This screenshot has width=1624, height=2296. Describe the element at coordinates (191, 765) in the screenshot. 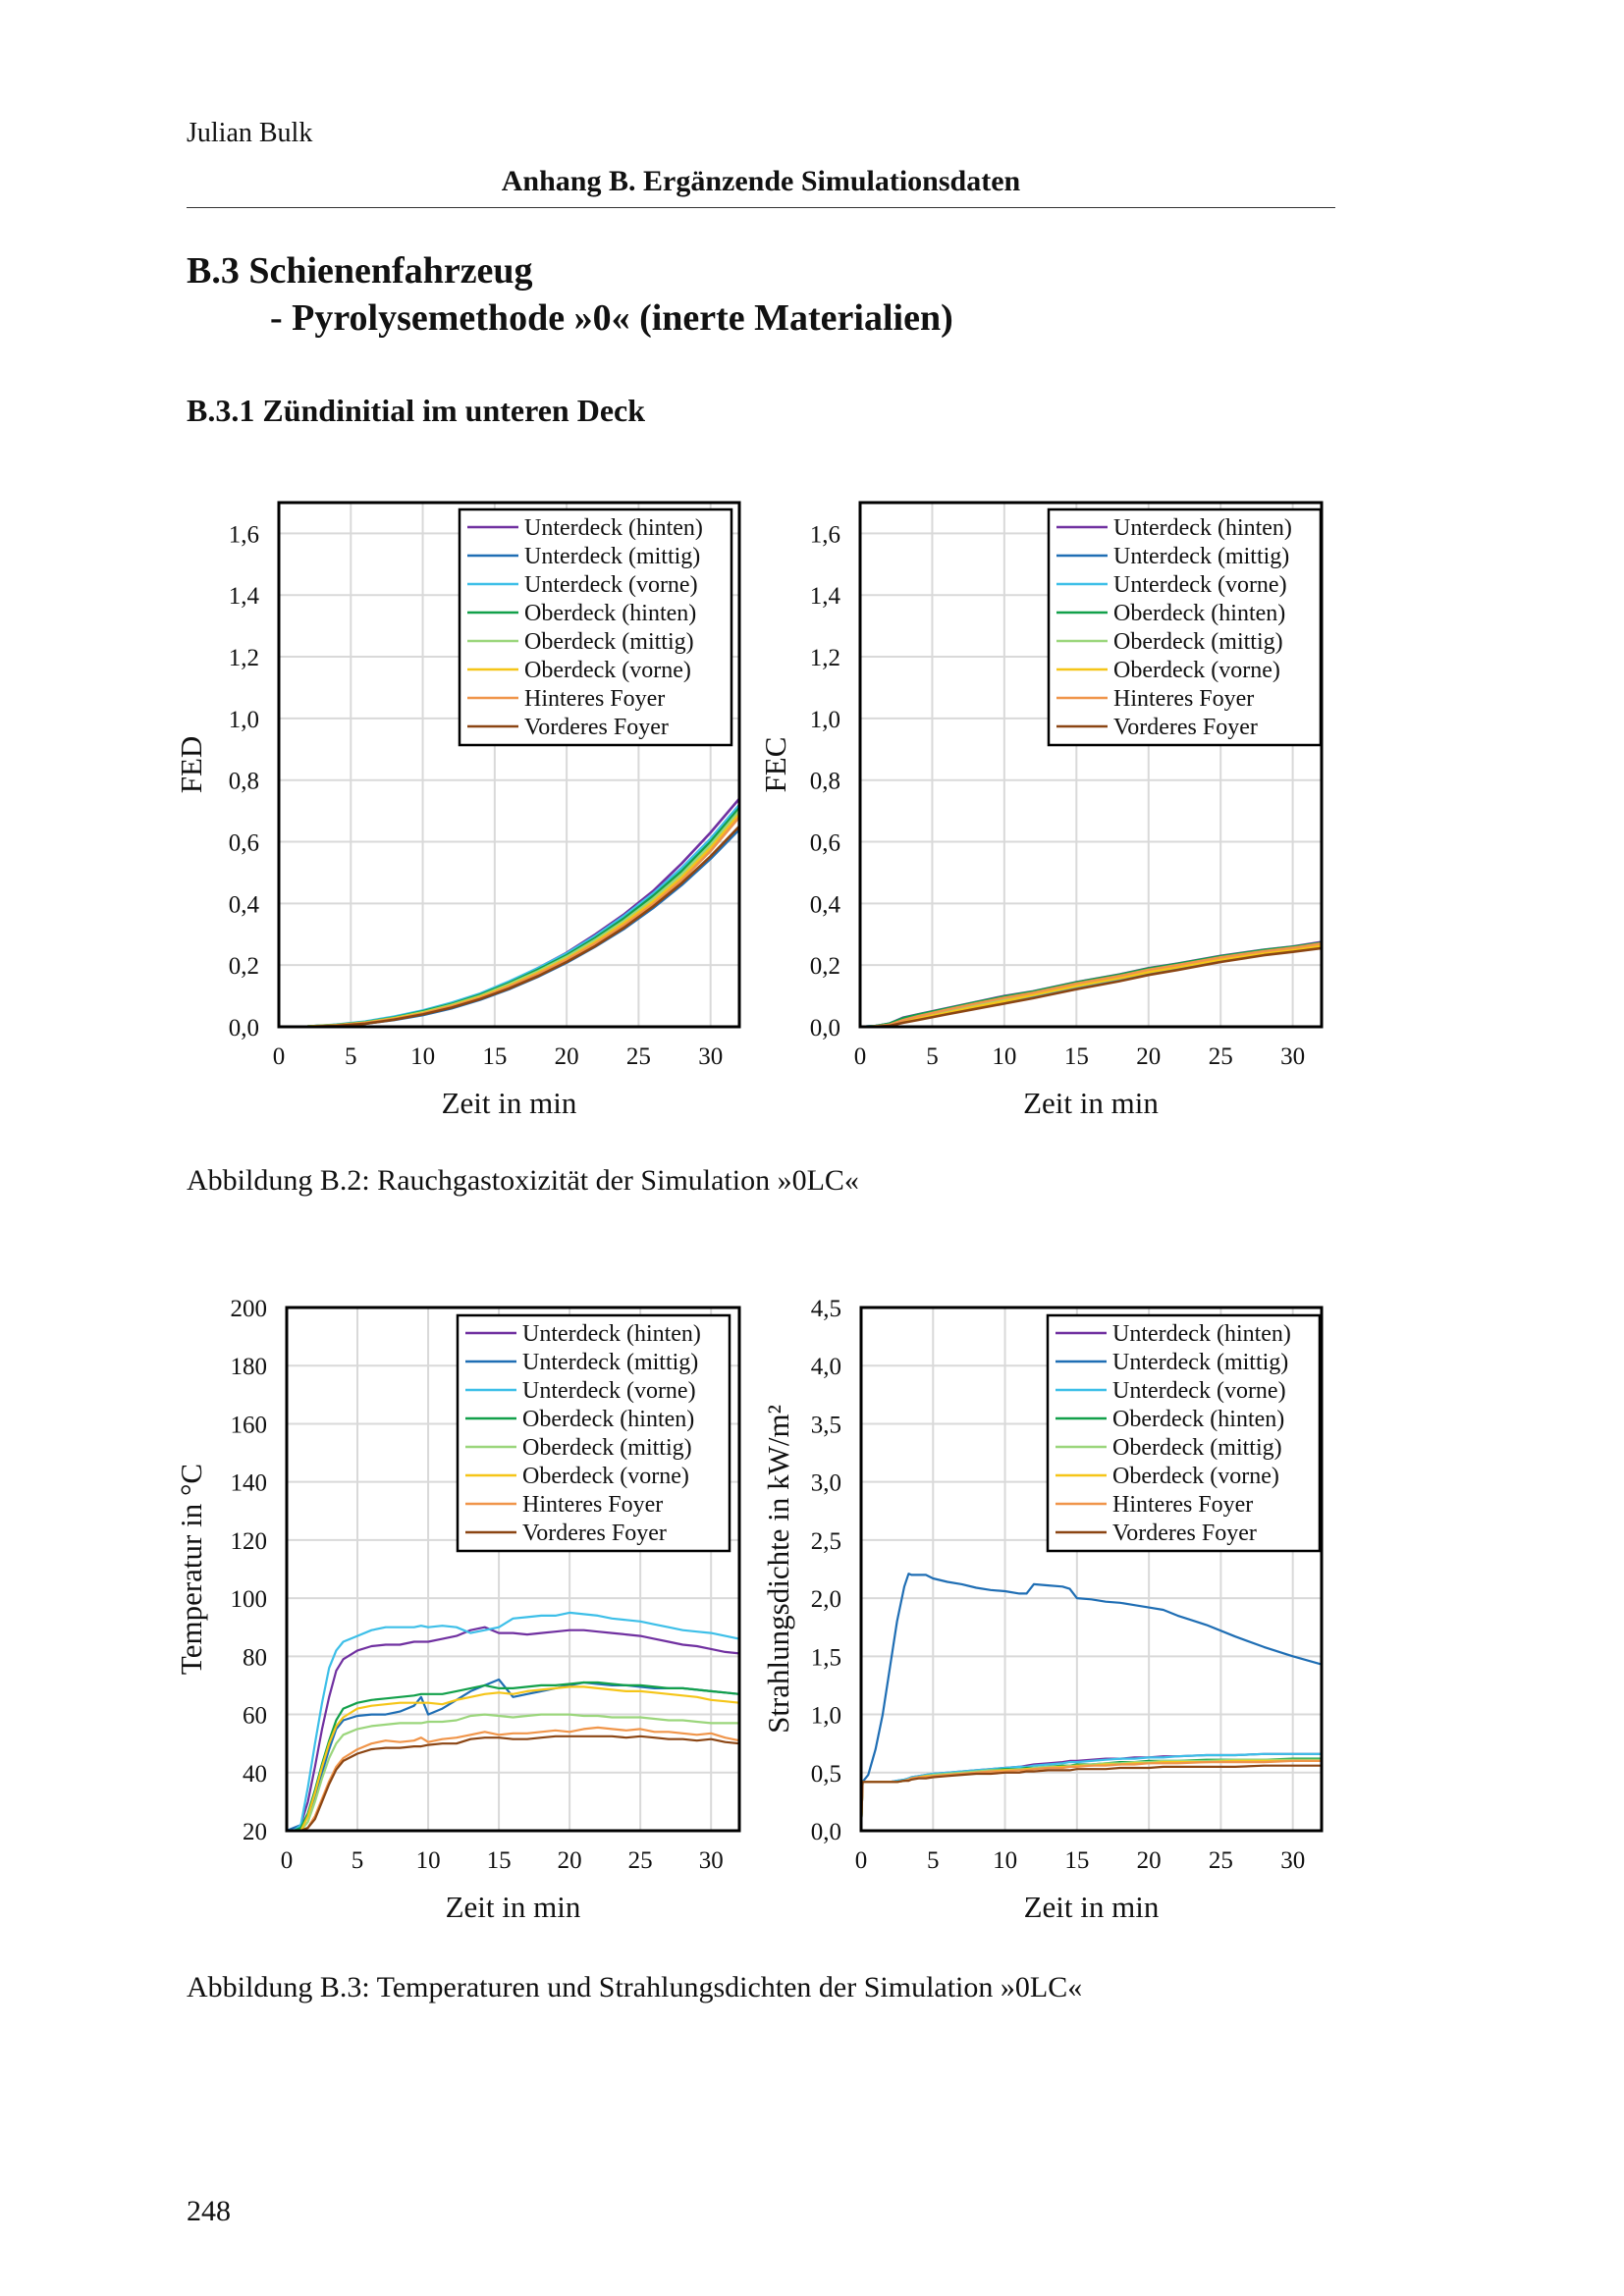

I see `y-axis-label: FED` at that location.